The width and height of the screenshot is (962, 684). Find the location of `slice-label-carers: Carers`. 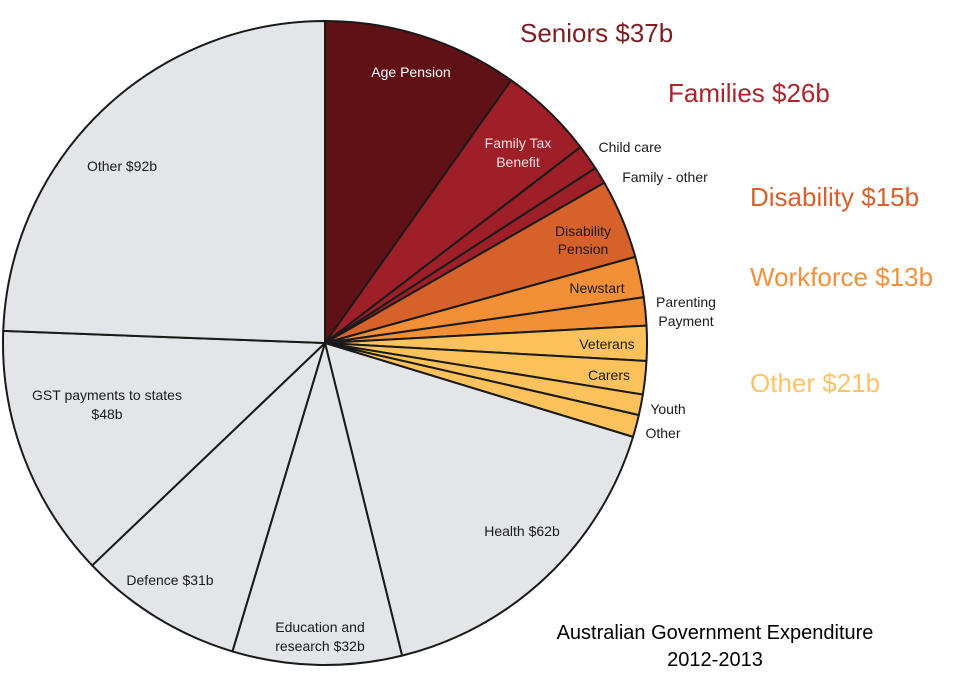

slice-label-carers: Carers is located at coordinates (609, 375).